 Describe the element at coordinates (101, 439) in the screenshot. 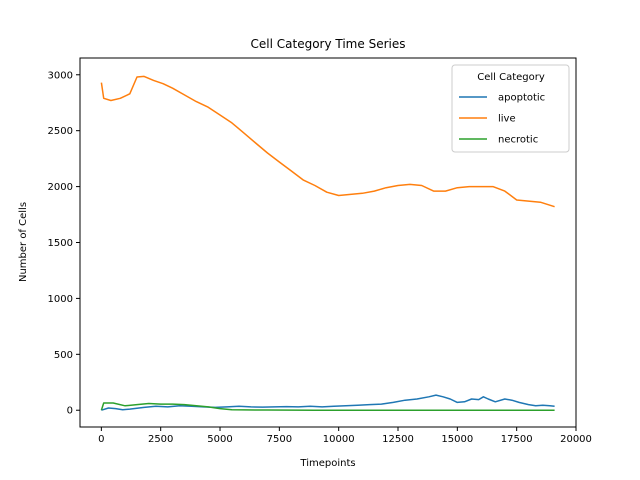

I see `x-tick-label: 0` at that location.